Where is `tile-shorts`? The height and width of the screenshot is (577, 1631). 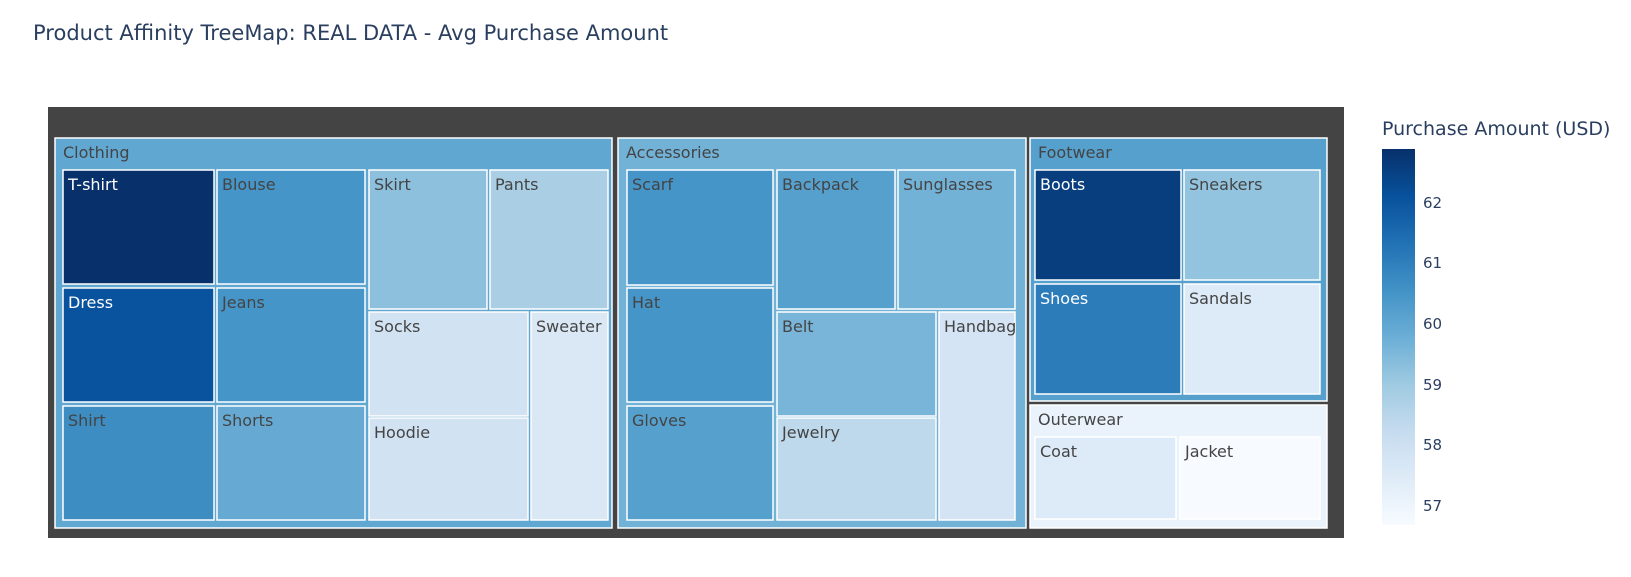 tile-shorts is located at coordinates (291, 463).